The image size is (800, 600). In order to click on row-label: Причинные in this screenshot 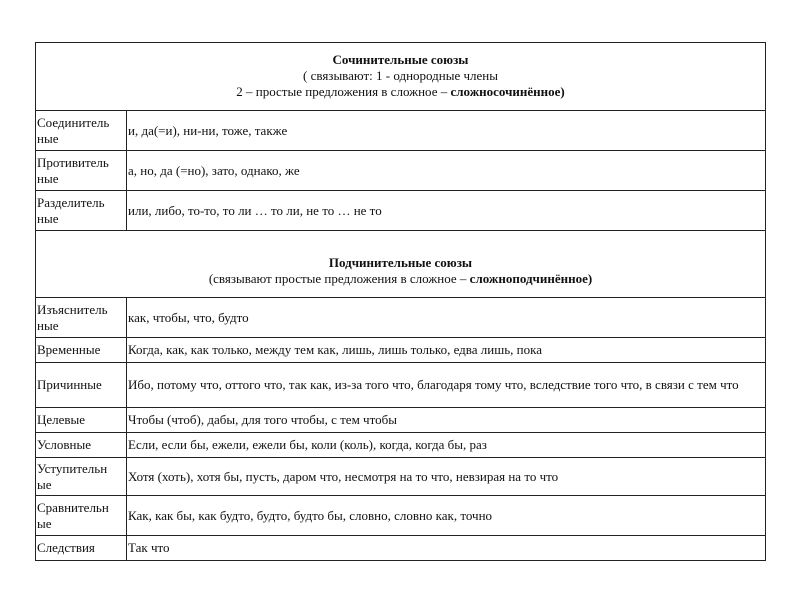, I will do `click(81, 385)`.